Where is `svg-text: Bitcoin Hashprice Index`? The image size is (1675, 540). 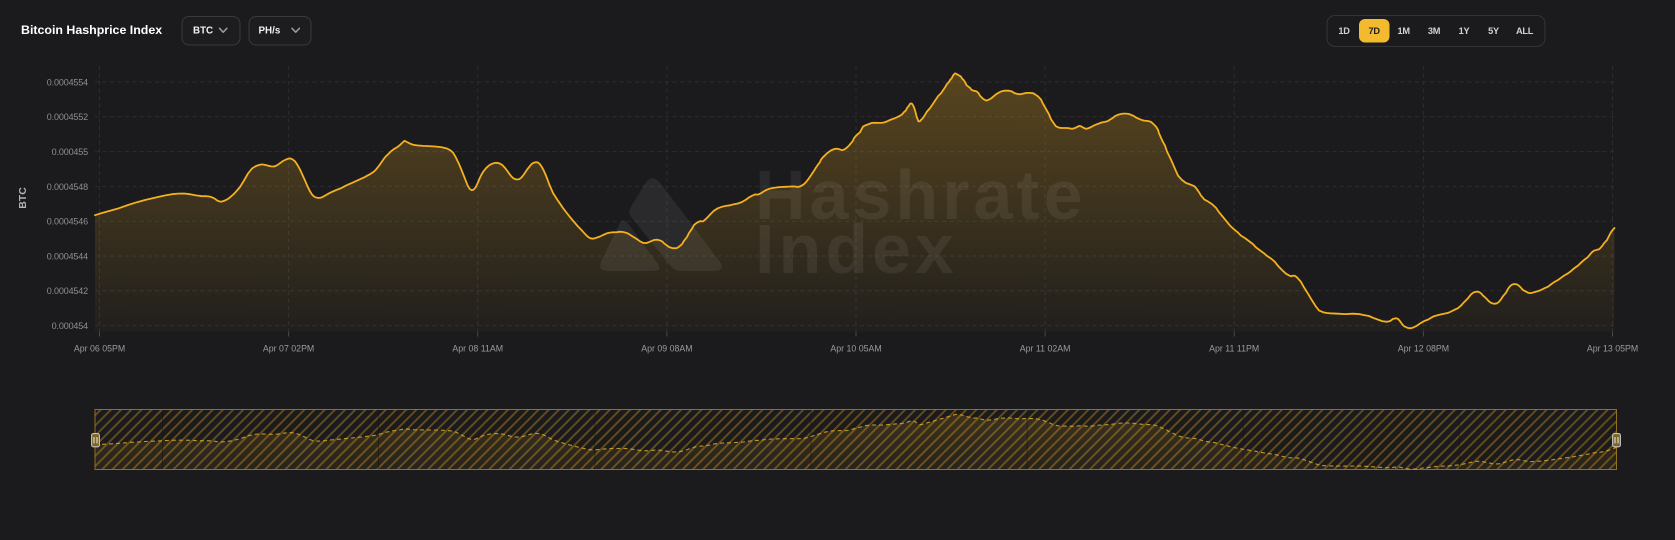
svg-text: Bitcoin Hashprice Index is located at coordinates (91, 30).